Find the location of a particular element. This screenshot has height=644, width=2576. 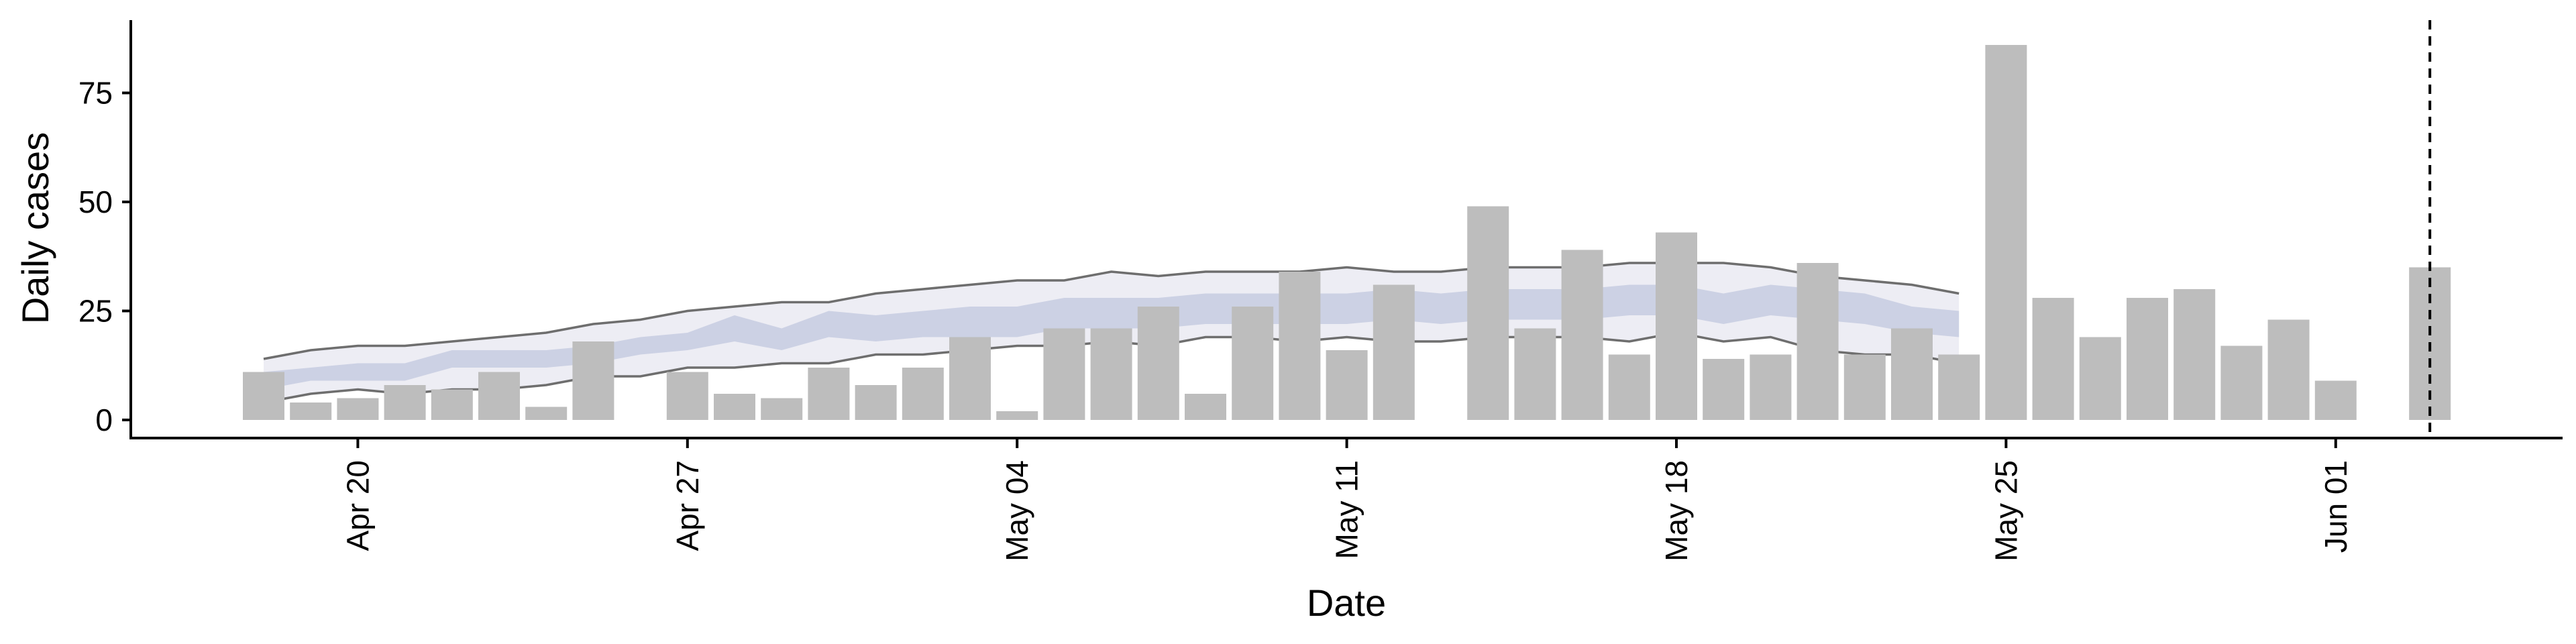

x-tick-label: Apr 27 is located at coordinates (687, 505).